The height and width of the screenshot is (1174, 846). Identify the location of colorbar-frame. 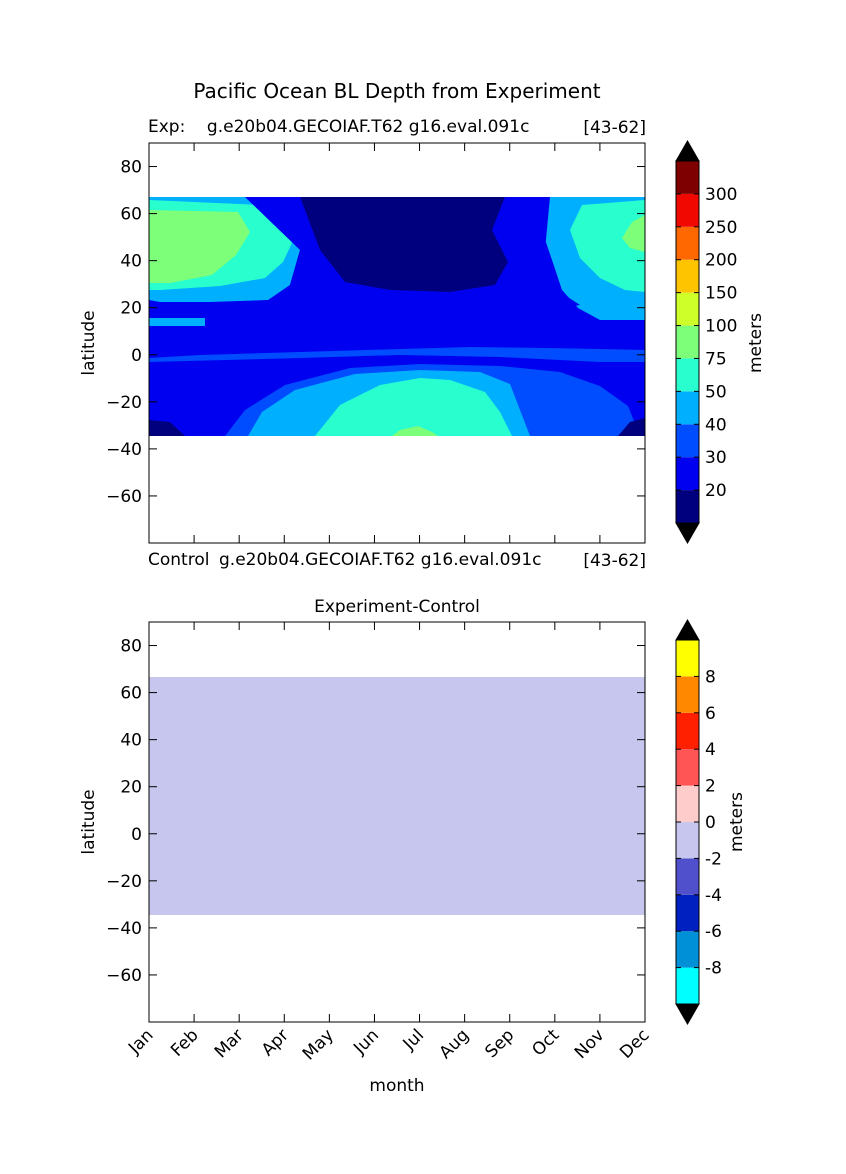
(687, 342).